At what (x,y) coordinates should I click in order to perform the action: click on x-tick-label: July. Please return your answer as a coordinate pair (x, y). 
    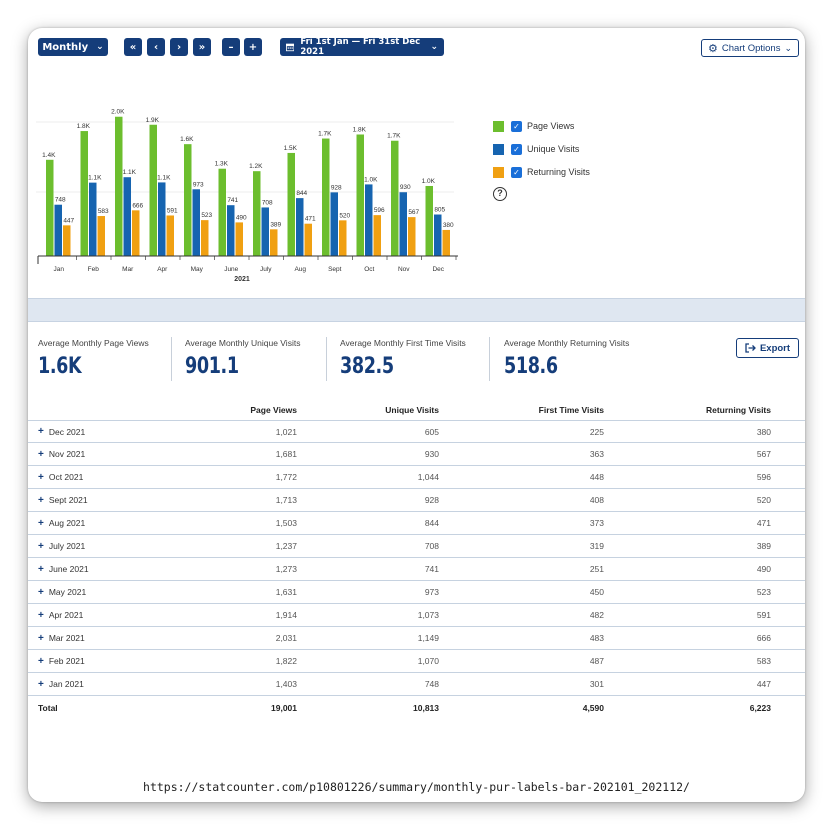
    Looking at the image, I should click on (266, 269).